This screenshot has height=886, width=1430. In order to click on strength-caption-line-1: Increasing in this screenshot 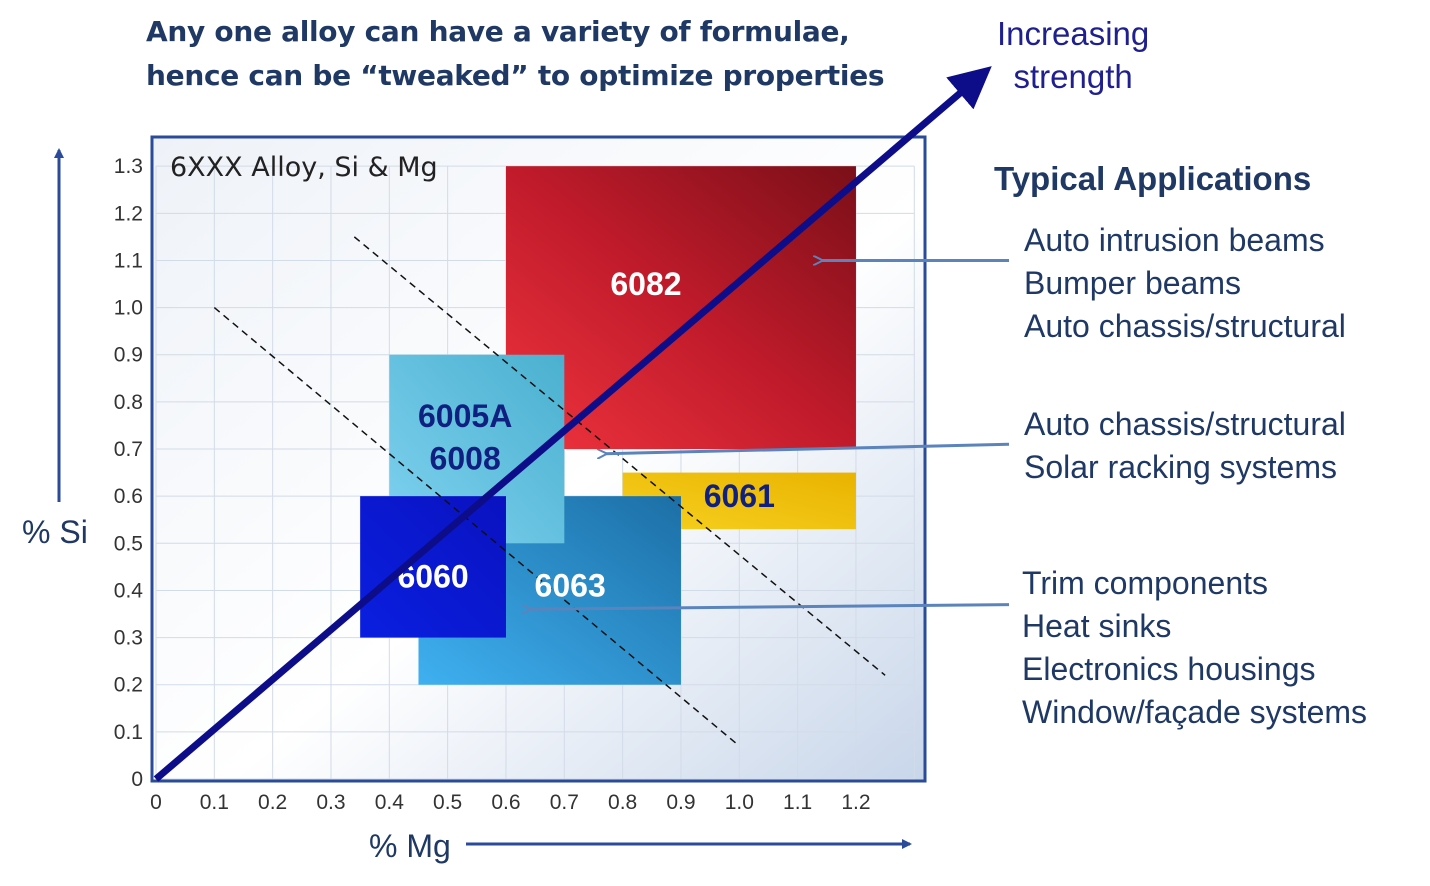, I will do `click(1073, 33)`.